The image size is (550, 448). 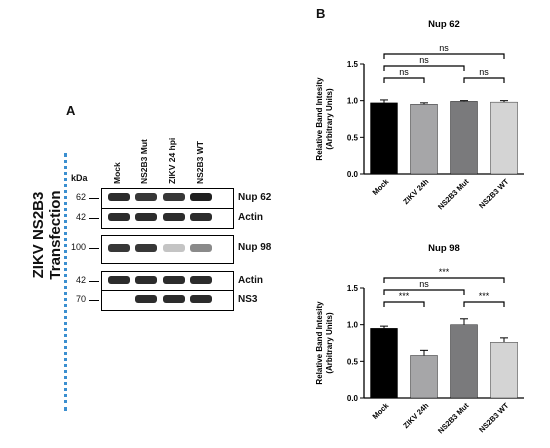 I want to click on blot-name: NS3, so click(x=248, y=299).